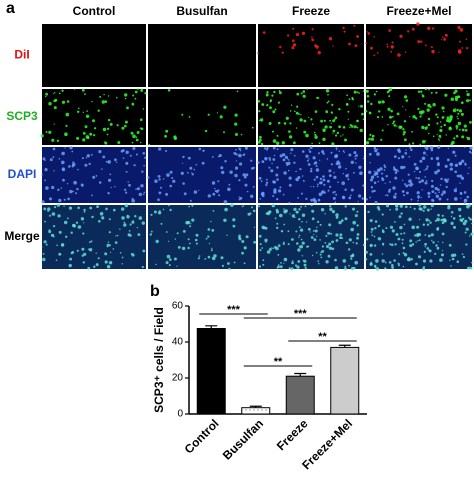 The width and height of the screenshot is (474, 477). I want to click on y-tick-label: 20, so click(178, 378).